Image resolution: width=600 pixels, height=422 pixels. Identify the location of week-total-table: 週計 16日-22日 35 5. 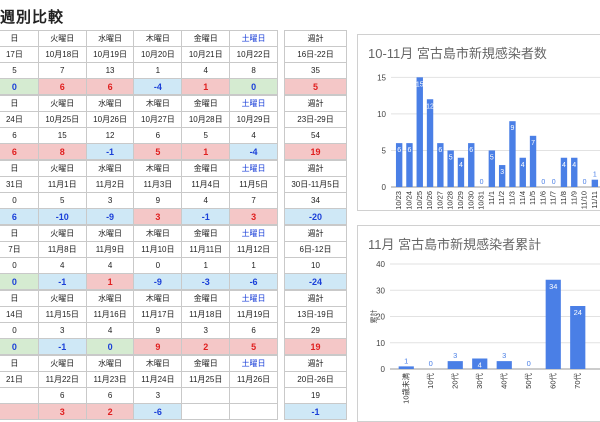
(315, 62).